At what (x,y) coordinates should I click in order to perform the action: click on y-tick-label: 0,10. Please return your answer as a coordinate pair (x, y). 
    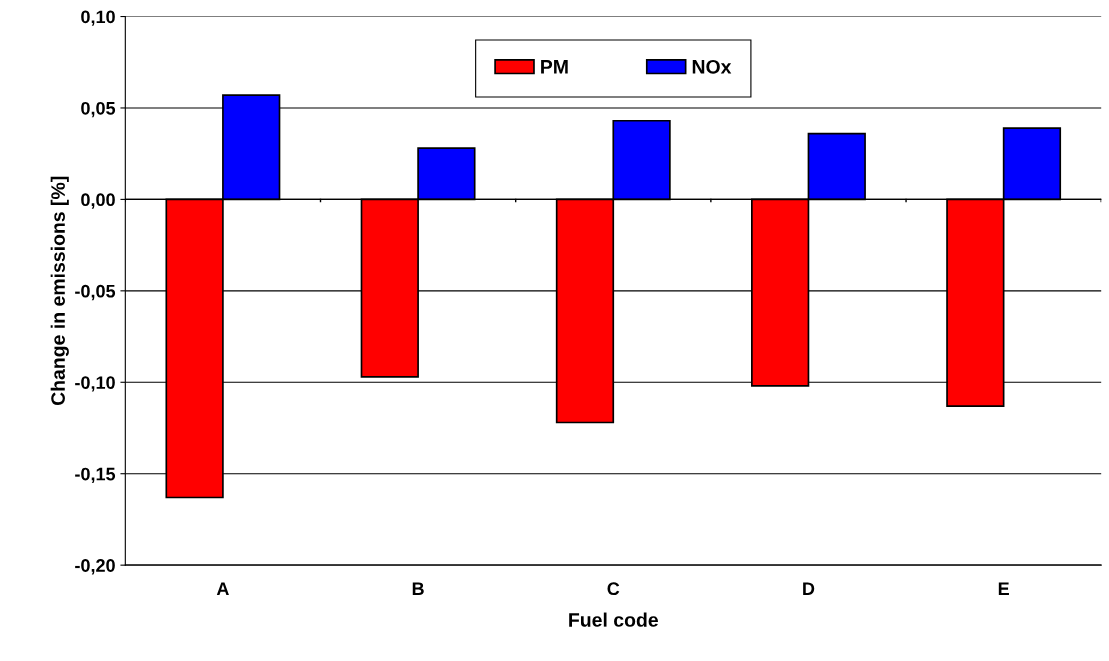
    Looking at the image, I should click on (98, 18).